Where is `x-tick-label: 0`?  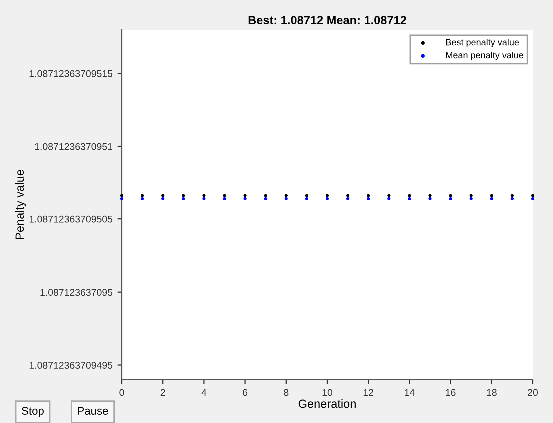
x-tick-label: 0 is located at coordinates (122, 392).